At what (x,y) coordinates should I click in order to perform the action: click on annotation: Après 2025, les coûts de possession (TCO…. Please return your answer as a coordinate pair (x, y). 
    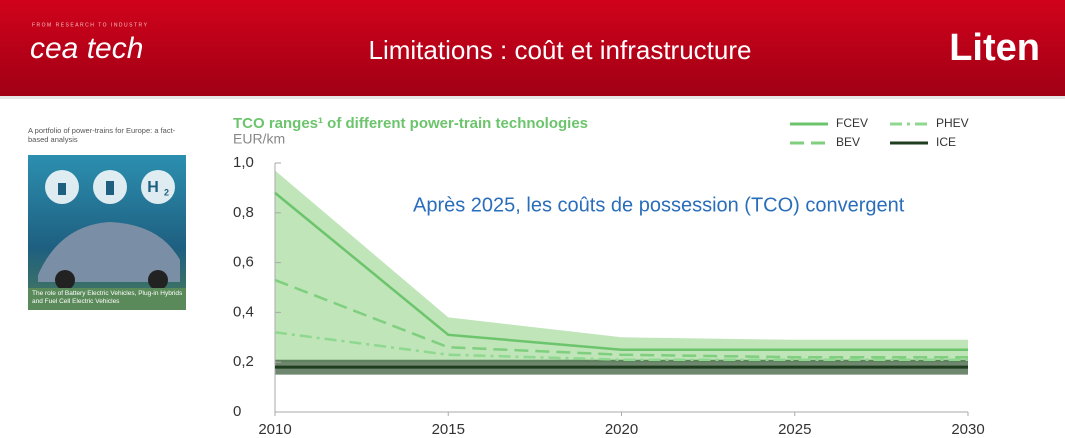
    Looking at the image, I should click on (659, 205).